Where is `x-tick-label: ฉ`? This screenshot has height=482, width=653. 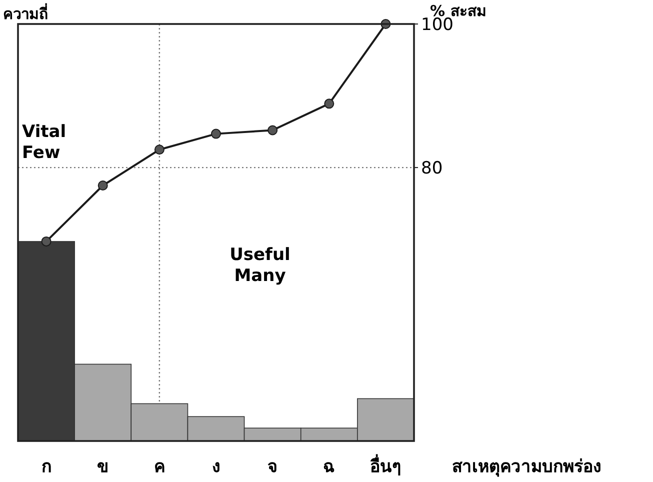 x-tick-label: ฉ is located at coordinates (329, 467).